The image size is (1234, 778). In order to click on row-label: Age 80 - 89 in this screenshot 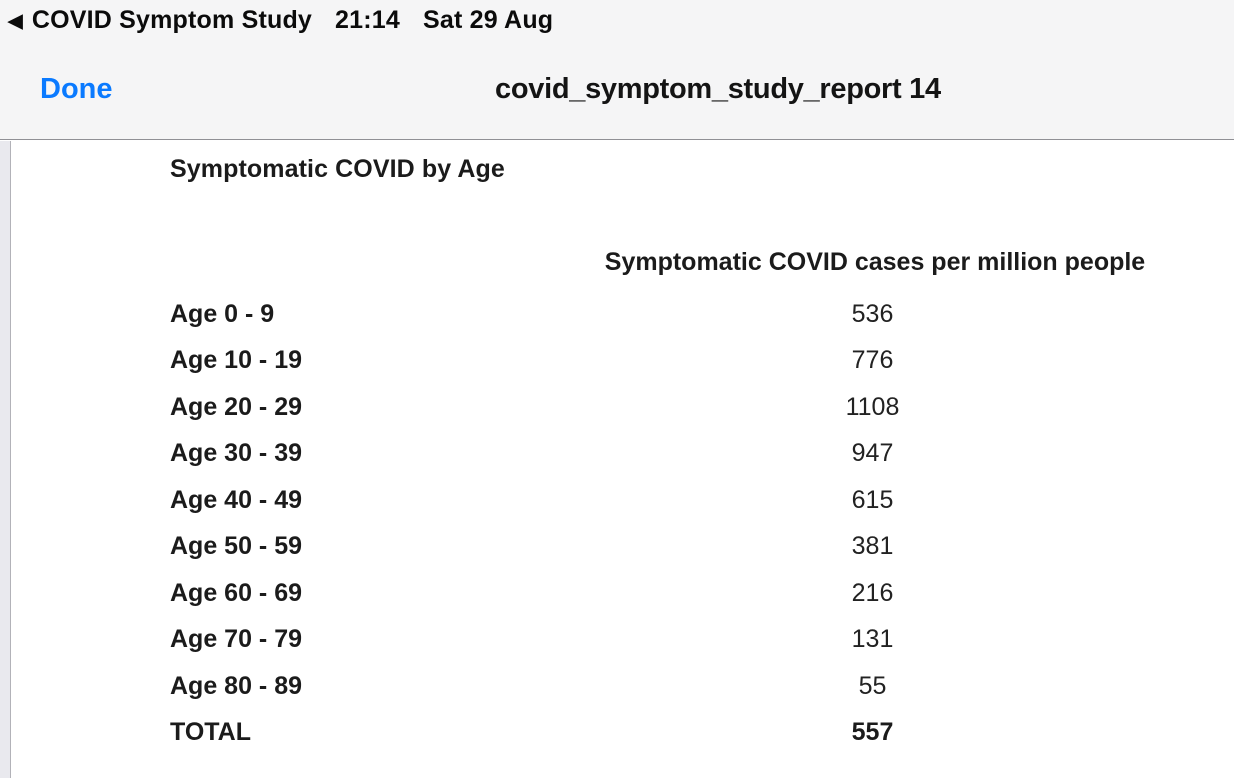, I will do `click(236, 685)`.